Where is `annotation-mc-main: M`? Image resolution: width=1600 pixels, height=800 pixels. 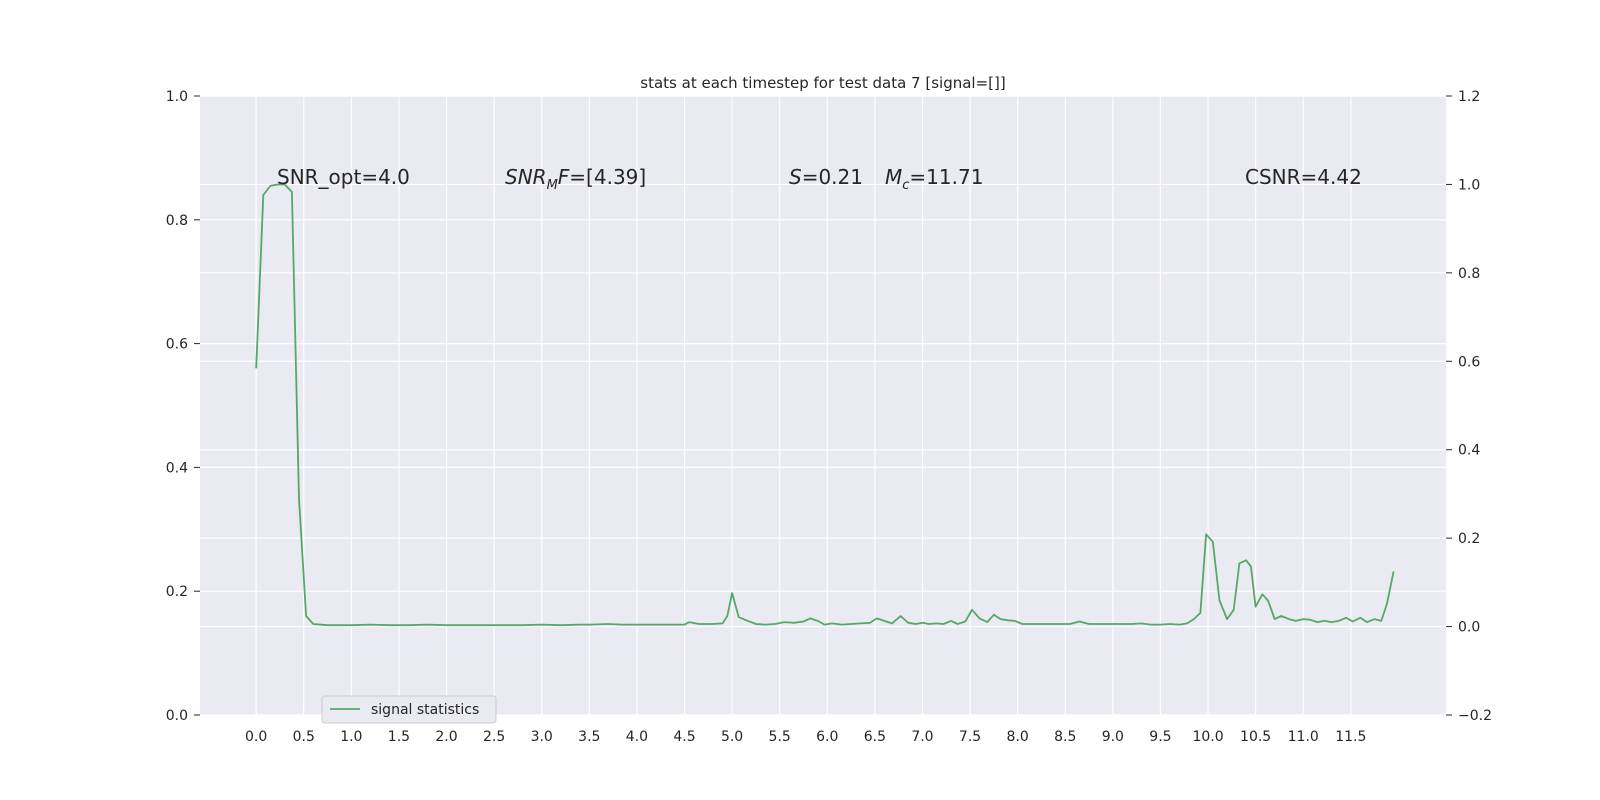 annotation-mc-main: M is located at coordinates (893, 177).